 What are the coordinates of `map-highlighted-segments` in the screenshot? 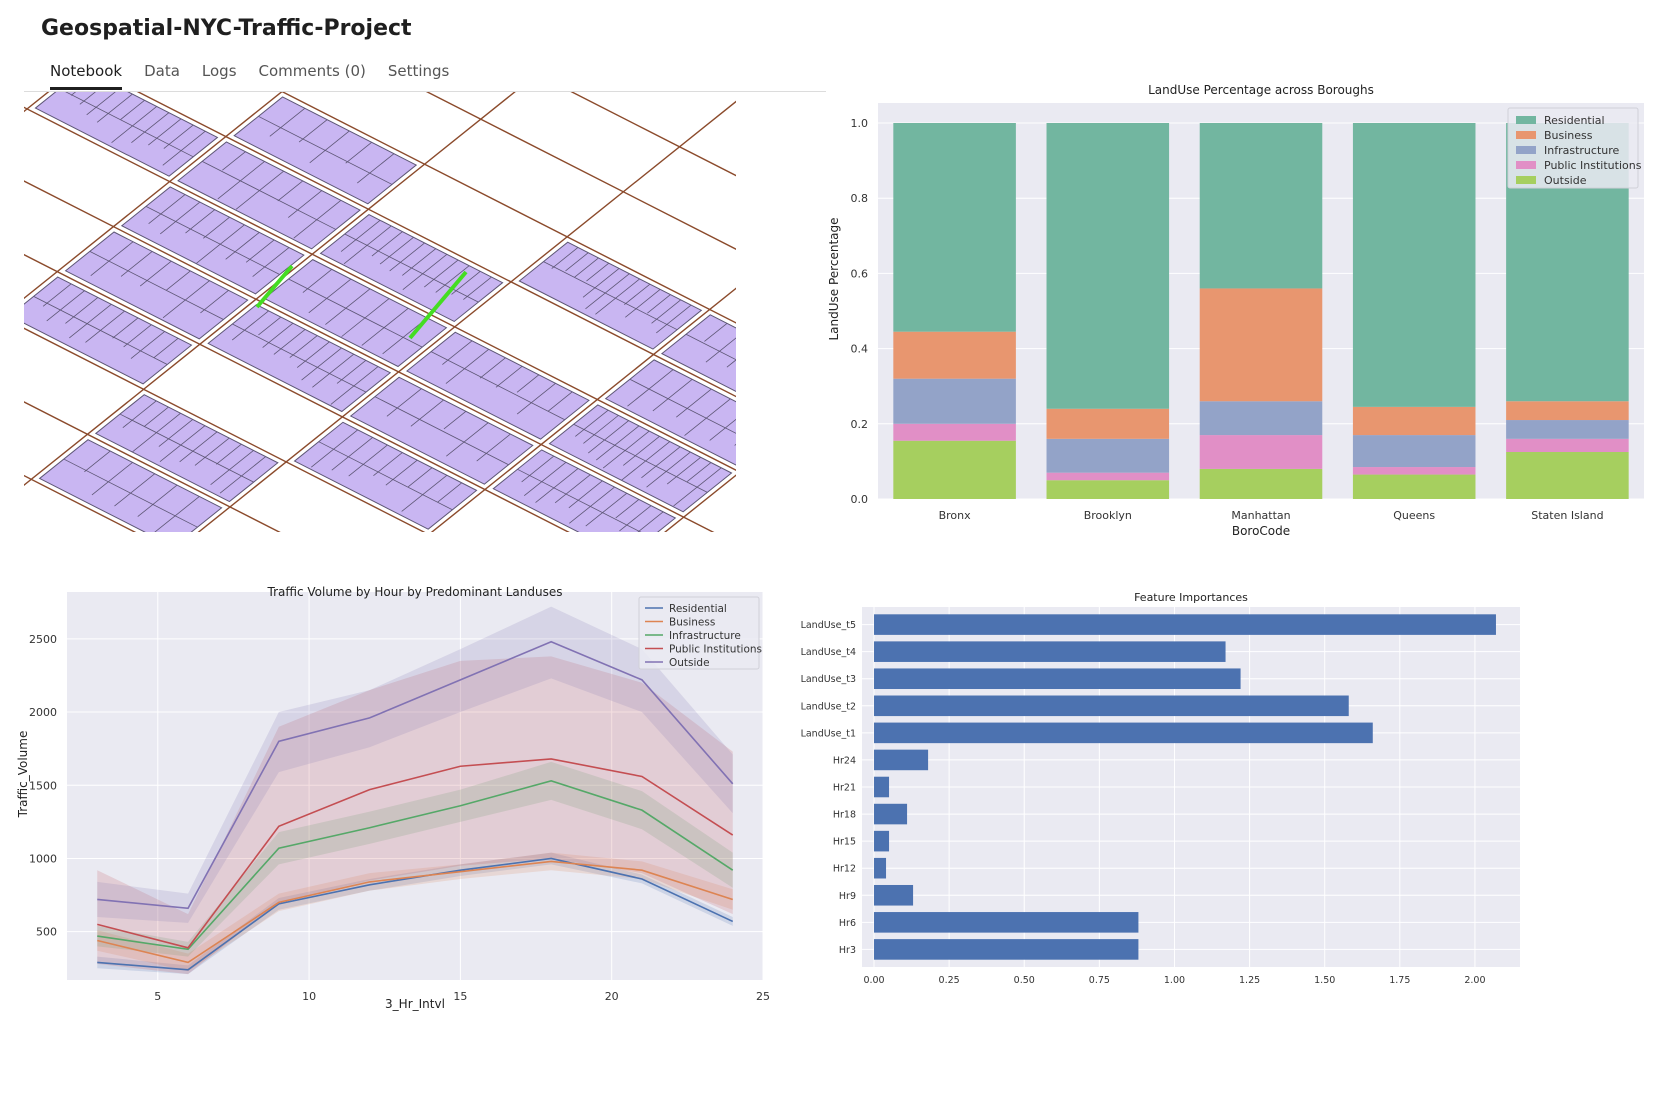 It's located at (361, 302).